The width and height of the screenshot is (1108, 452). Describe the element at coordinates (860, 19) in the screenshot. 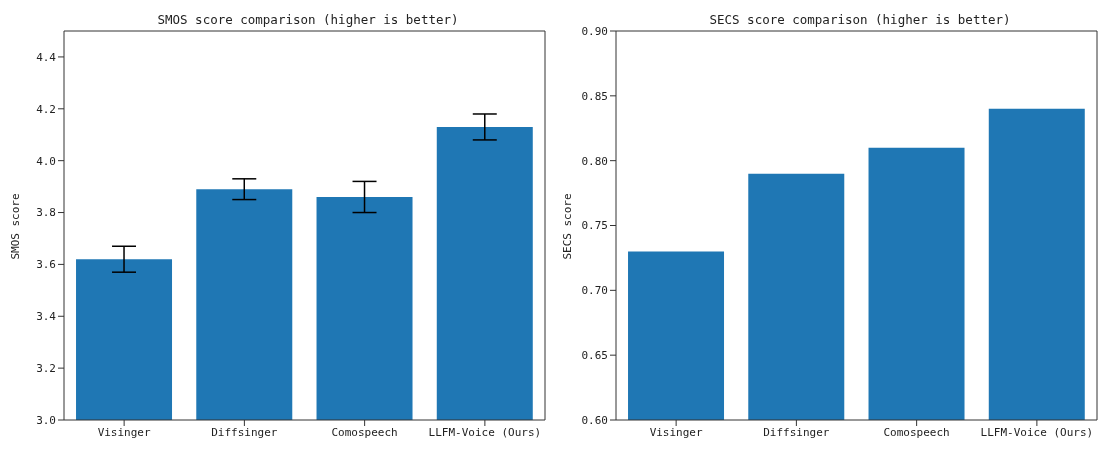

I see `chart-title: SECS score comparison (higher is better)` at that location.